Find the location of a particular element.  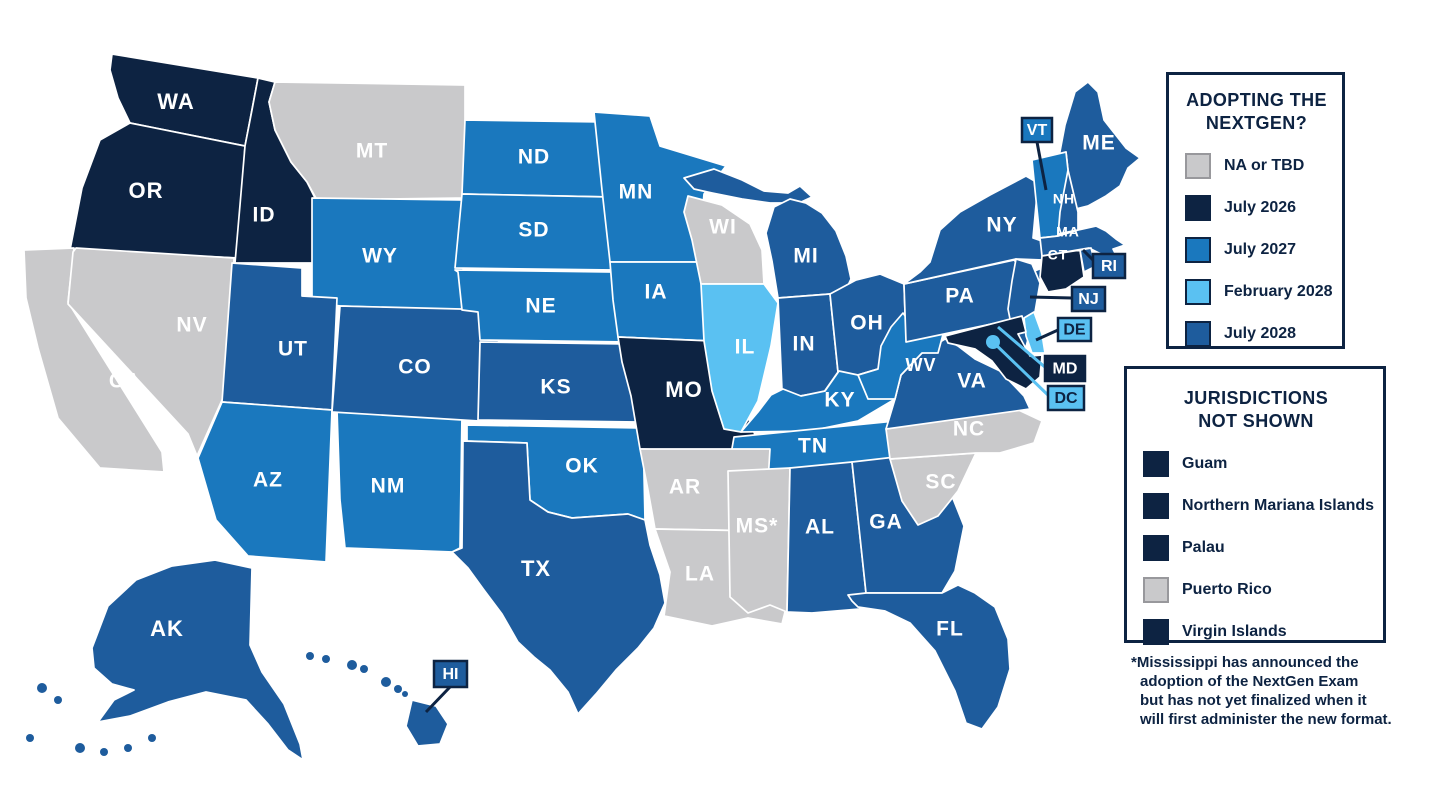

state-label-or: OR is located at coordinates (146, 190).